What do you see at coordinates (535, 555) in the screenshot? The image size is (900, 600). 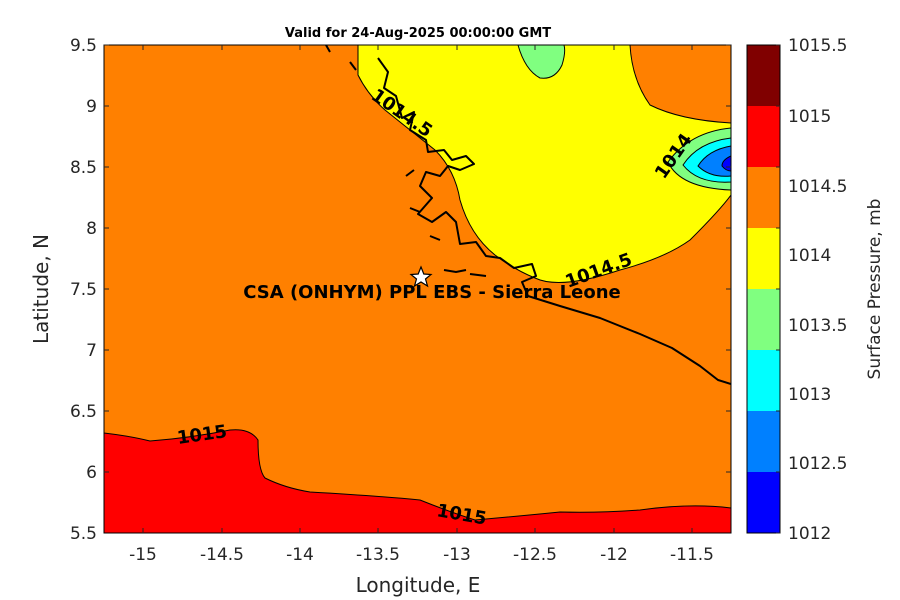 I see `x-tick-label: -12.5` at bounding box center [535, 555].